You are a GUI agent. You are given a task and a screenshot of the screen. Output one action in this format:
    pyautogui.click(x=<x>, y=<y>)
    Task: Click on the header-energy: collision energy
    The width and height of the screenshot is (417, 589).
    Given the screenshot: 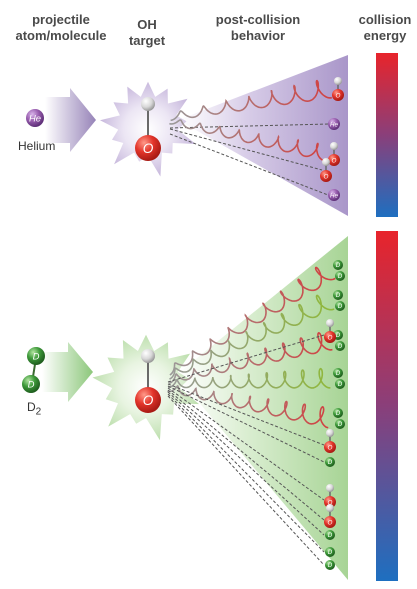 What is the action you would take?
    pyautogui.click(x=384, y=28)
    